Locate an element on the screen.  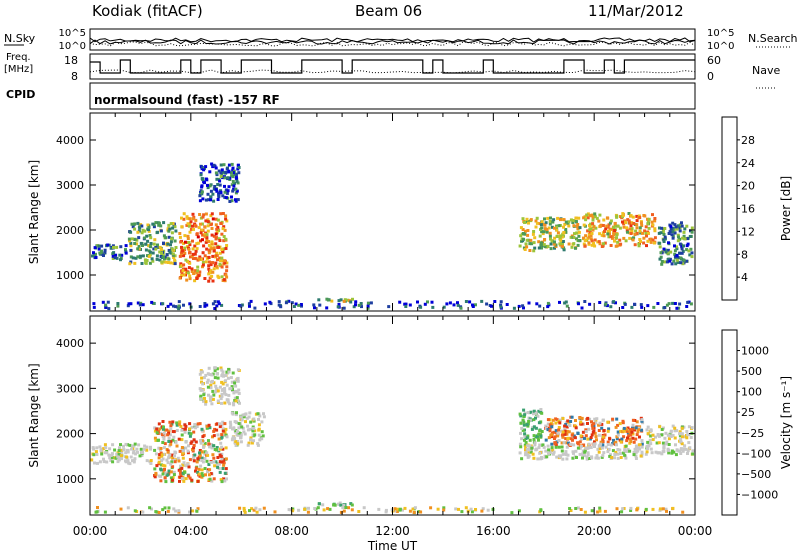
colorbar-tick-label: 4 is located at coordinates (744, 277).